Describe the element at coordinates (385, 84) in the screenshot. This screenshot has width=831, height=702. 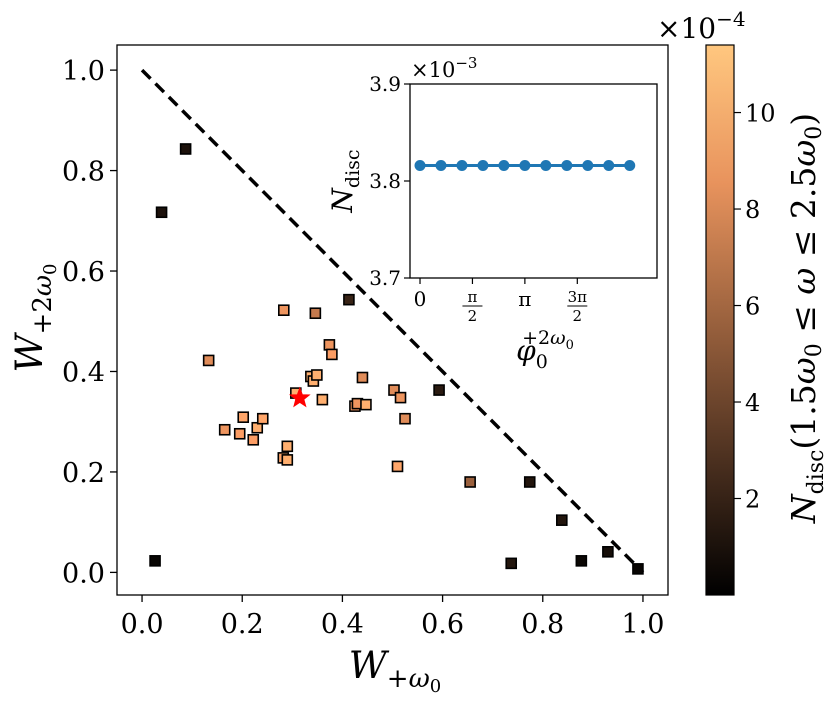
I see `inset-y-tick-label: 3.9` at that location.